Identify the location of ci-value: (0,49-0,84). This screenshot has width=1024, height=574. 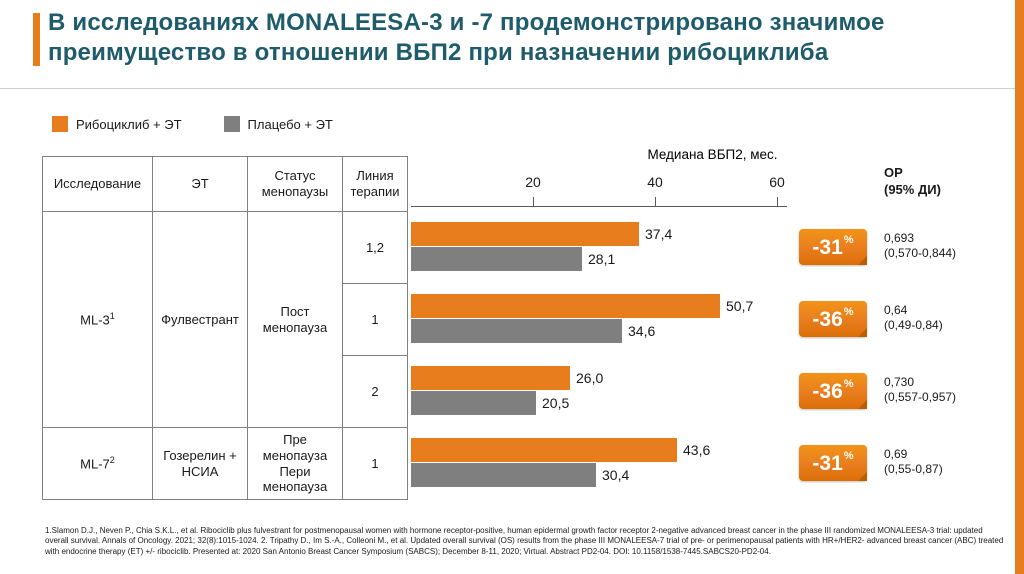
(913, 325).